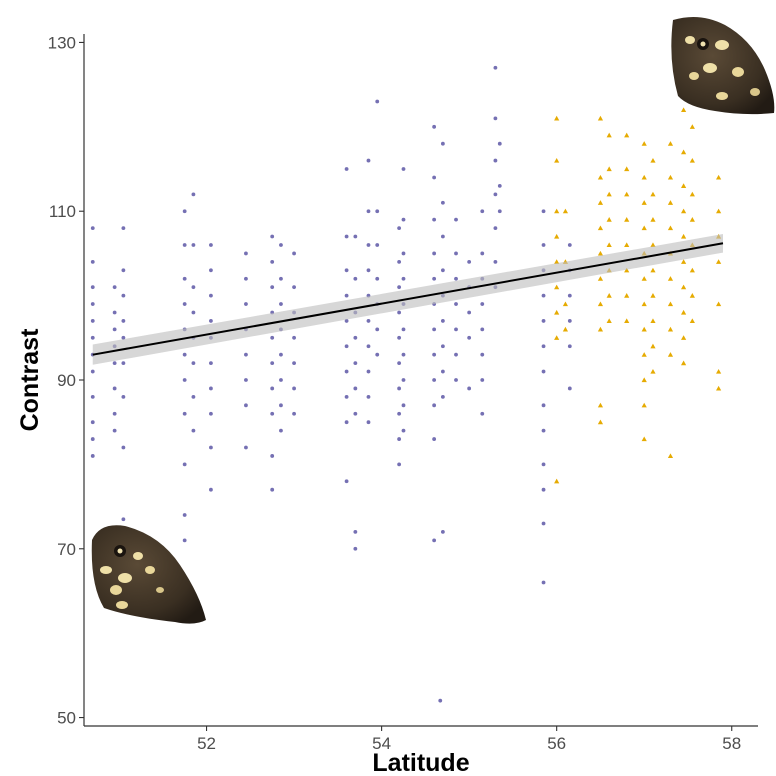 This screenshot has width=776, height=776. I want to click on regression-line, so click(408, 299).